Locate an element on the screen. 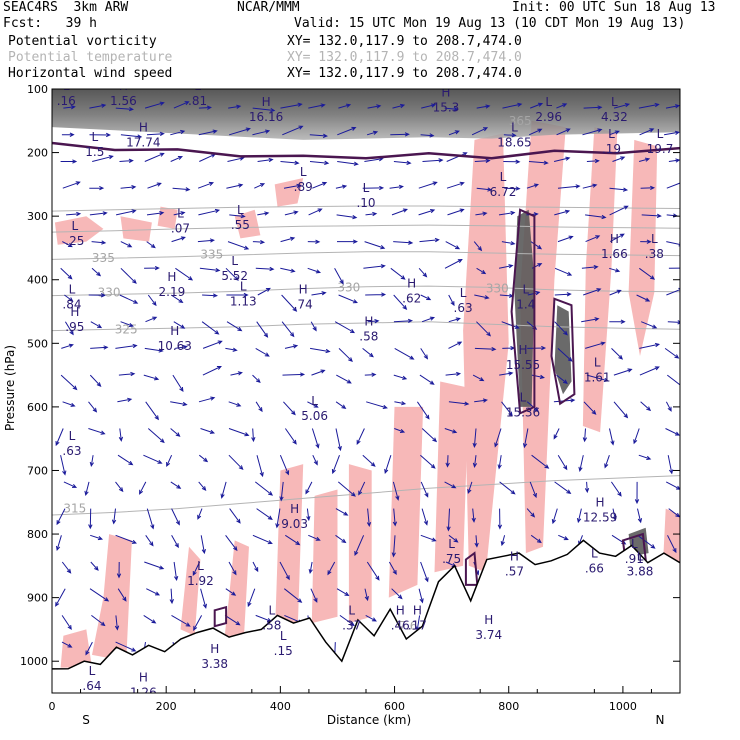  center-label: NCAR/MMM is located at coordinates (268, 7).